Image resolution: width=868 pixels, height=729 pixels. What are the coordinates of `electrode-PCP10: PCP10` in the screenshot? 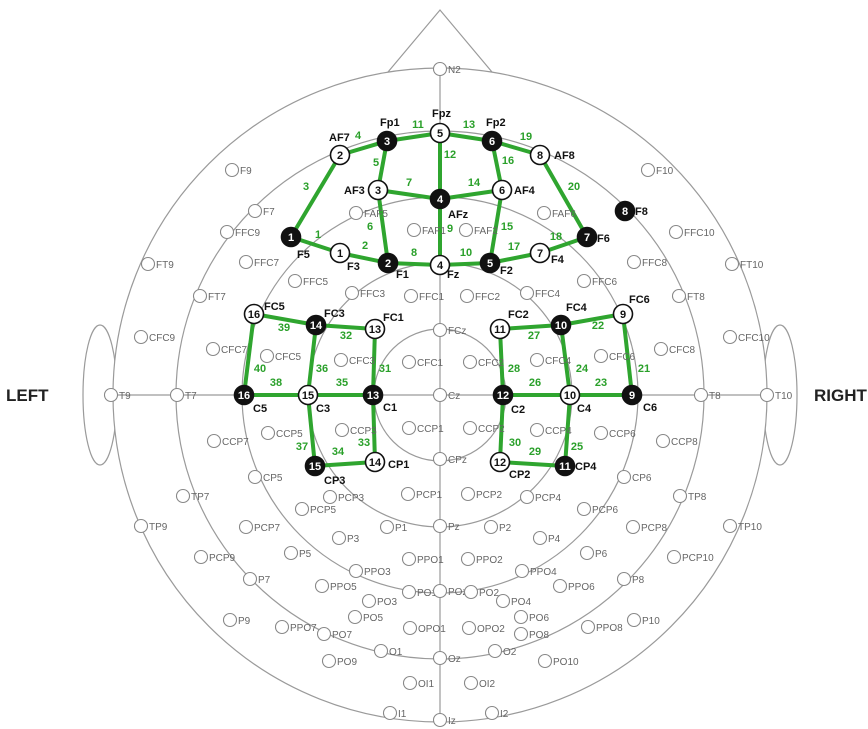 It's located at (690, 557).